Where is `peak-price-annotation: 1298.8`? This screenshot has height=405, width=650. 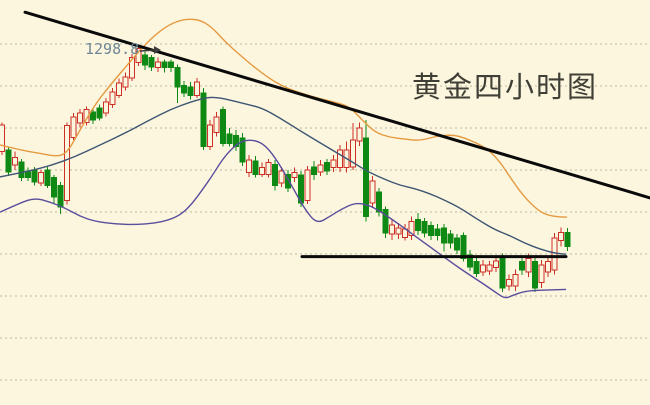
peak-price-annotation: 1298.8 is located at coordinates (123, 49).